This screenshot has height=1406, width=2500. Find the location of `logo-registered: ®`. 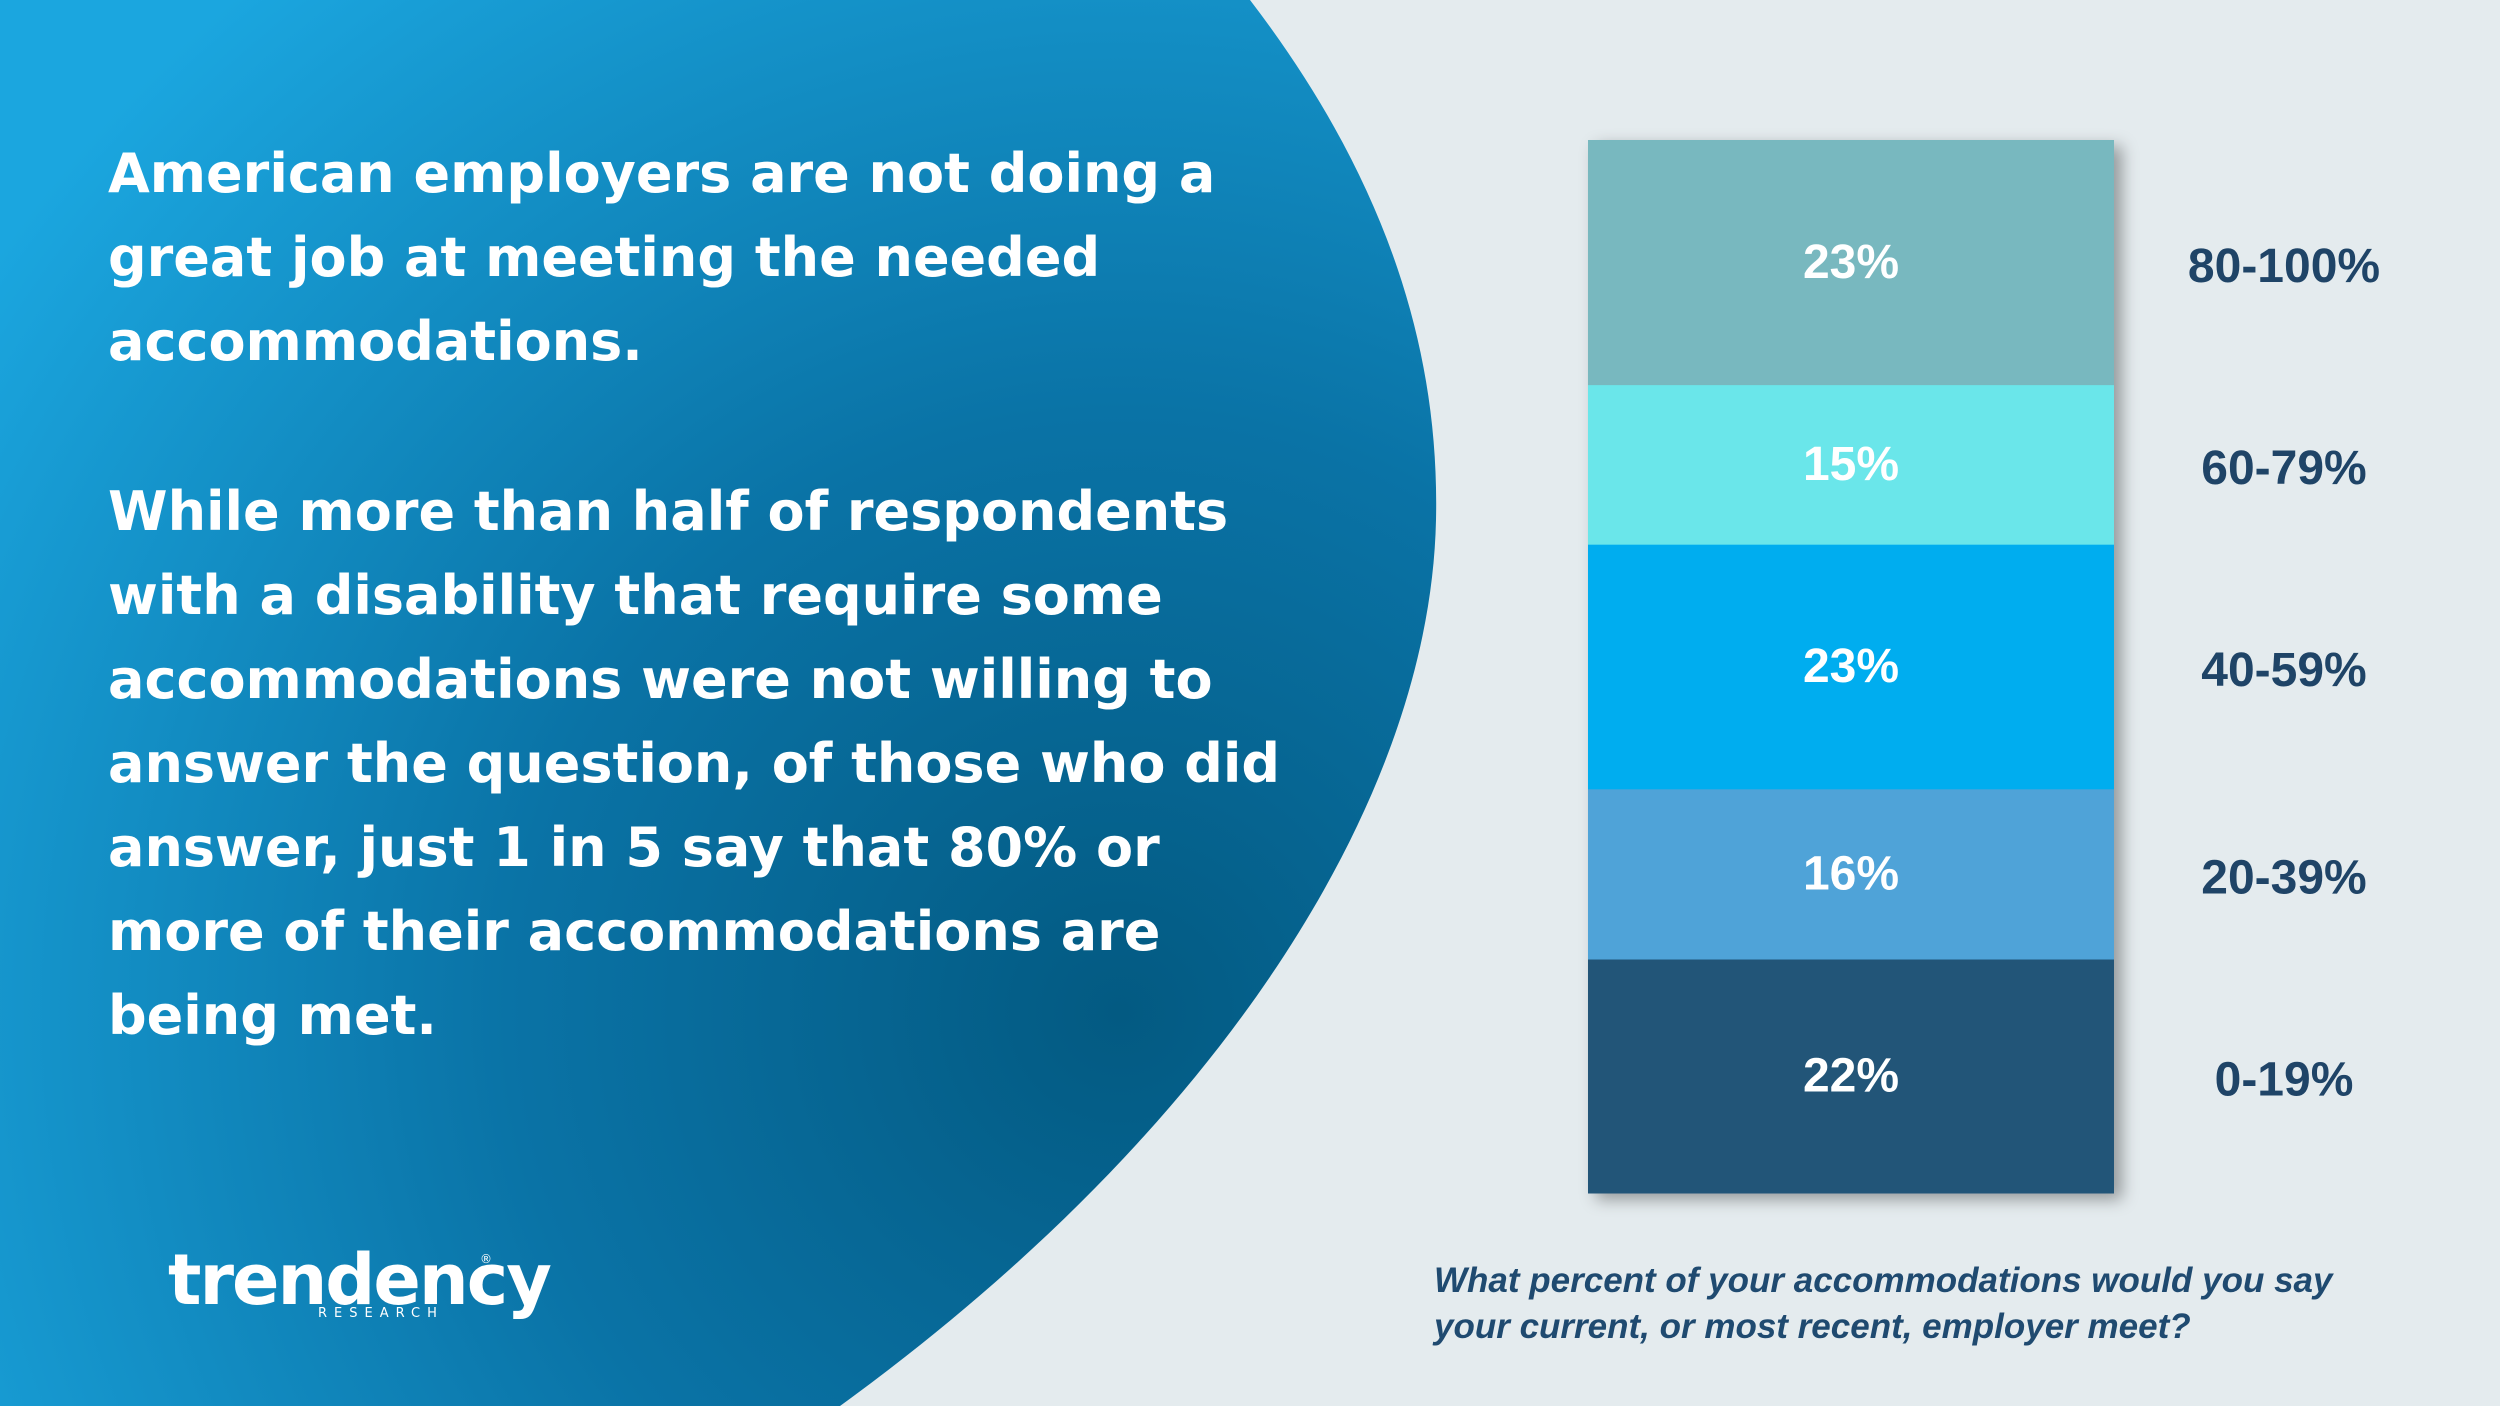

logo-registered: ® is located at coordinates (486, 1259).